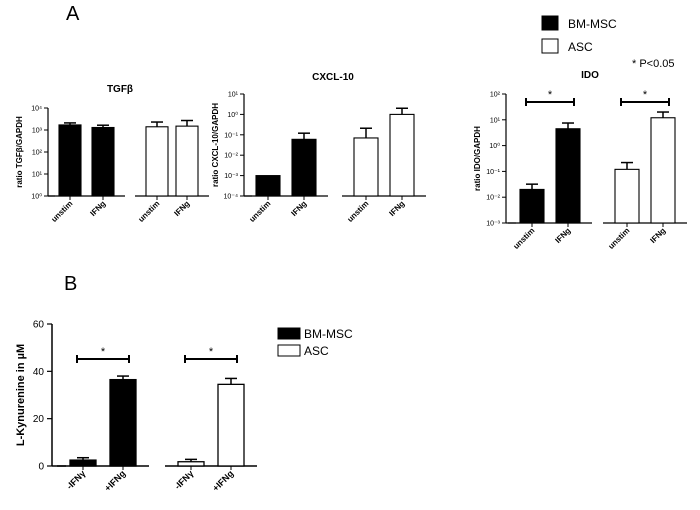 The width and height of the screenshot is (700, 510). I want to click on cxcl10-y-tick-label: 10⁻³, so click(231, 176).